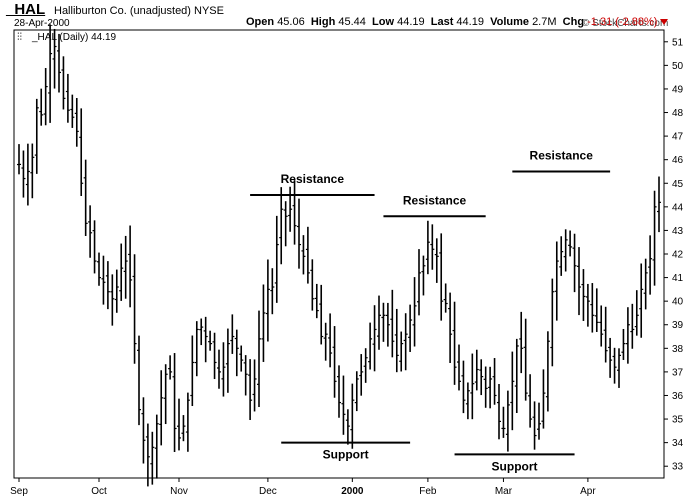 The image size is (700, 500). Describe the element at coordinates (42, 23) in the screenshot. I see `quote-date: 28-Apr-2000` at that location.